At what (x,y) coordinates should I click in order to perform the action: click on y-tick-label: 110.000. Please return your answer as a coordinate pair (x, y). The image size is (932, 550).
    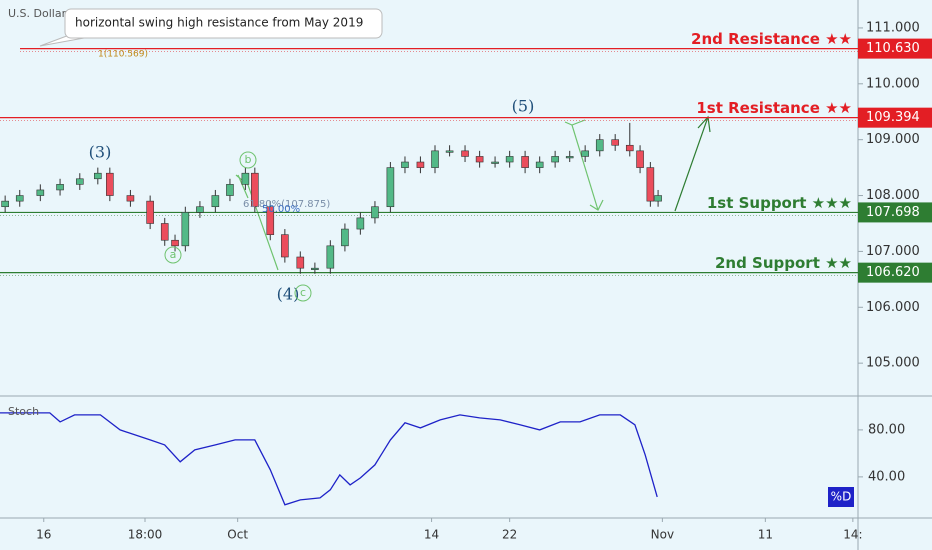
    Looking at the image, I should click on (893, 83).